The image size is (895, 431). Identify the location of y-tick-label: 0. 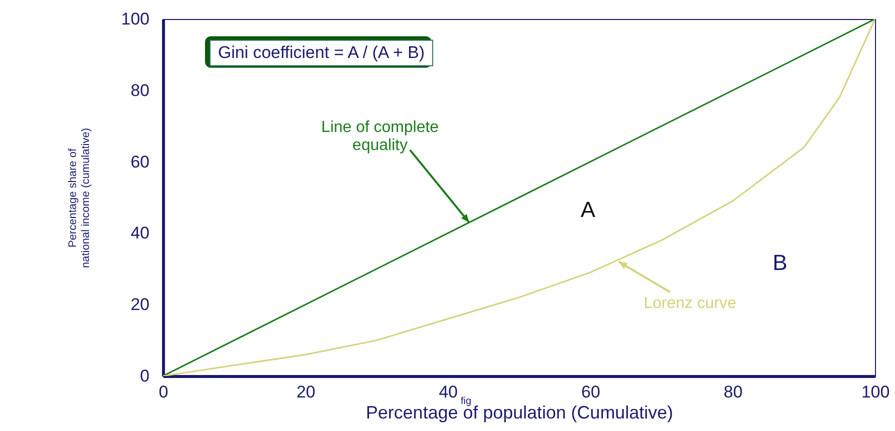
(145, 376).